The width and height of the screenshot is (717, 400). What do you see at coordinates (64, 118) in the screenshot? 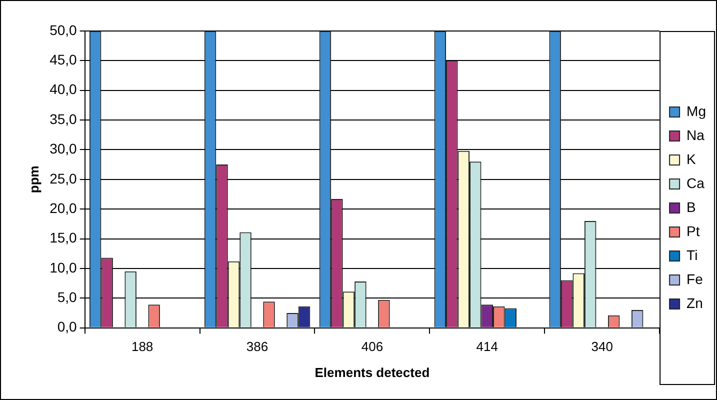
I see `y-tick-label: 35,0` at bounding box center [64, 118].